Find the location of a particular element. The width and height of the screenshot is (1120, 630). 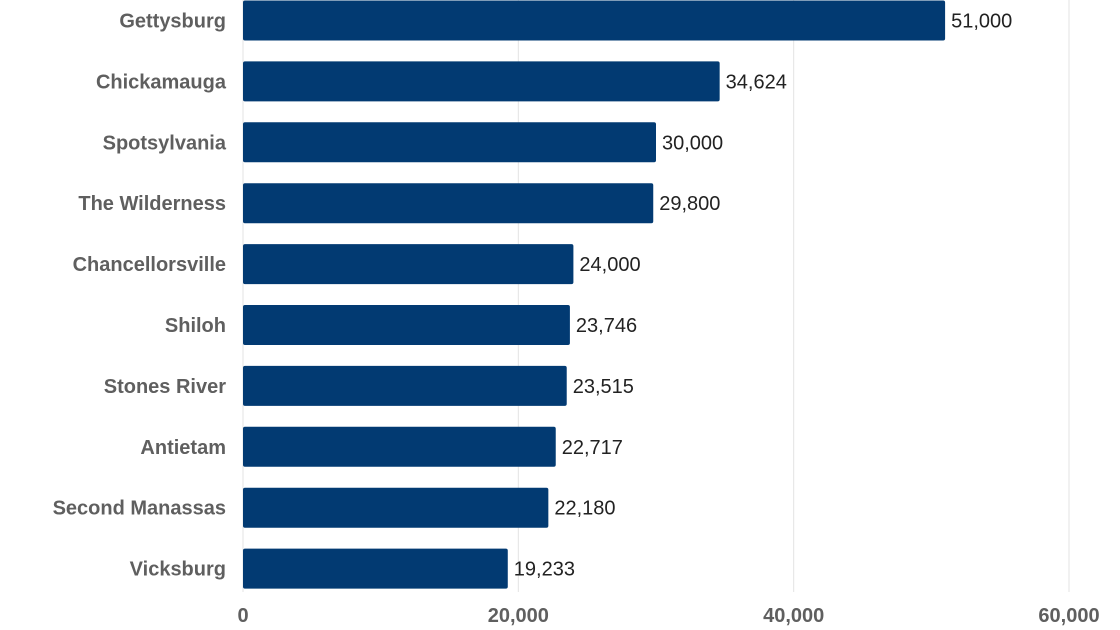

x-tick-label: 0 is located at coordinates (242, 616).